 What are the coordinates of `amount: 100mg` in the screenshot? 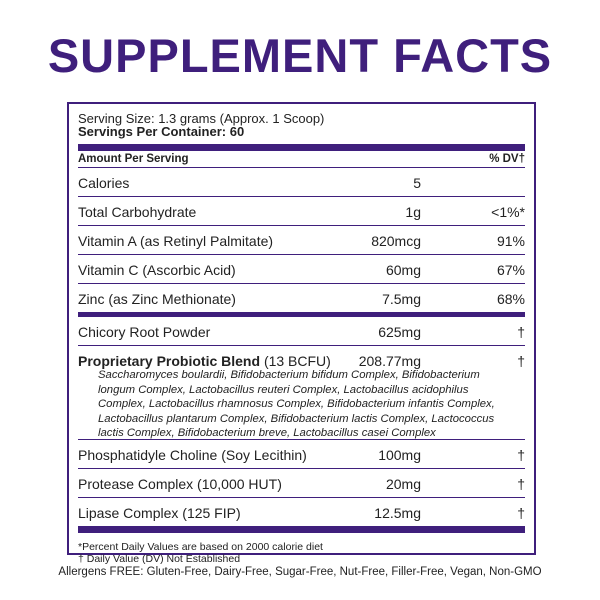 It's located at (399, 455).